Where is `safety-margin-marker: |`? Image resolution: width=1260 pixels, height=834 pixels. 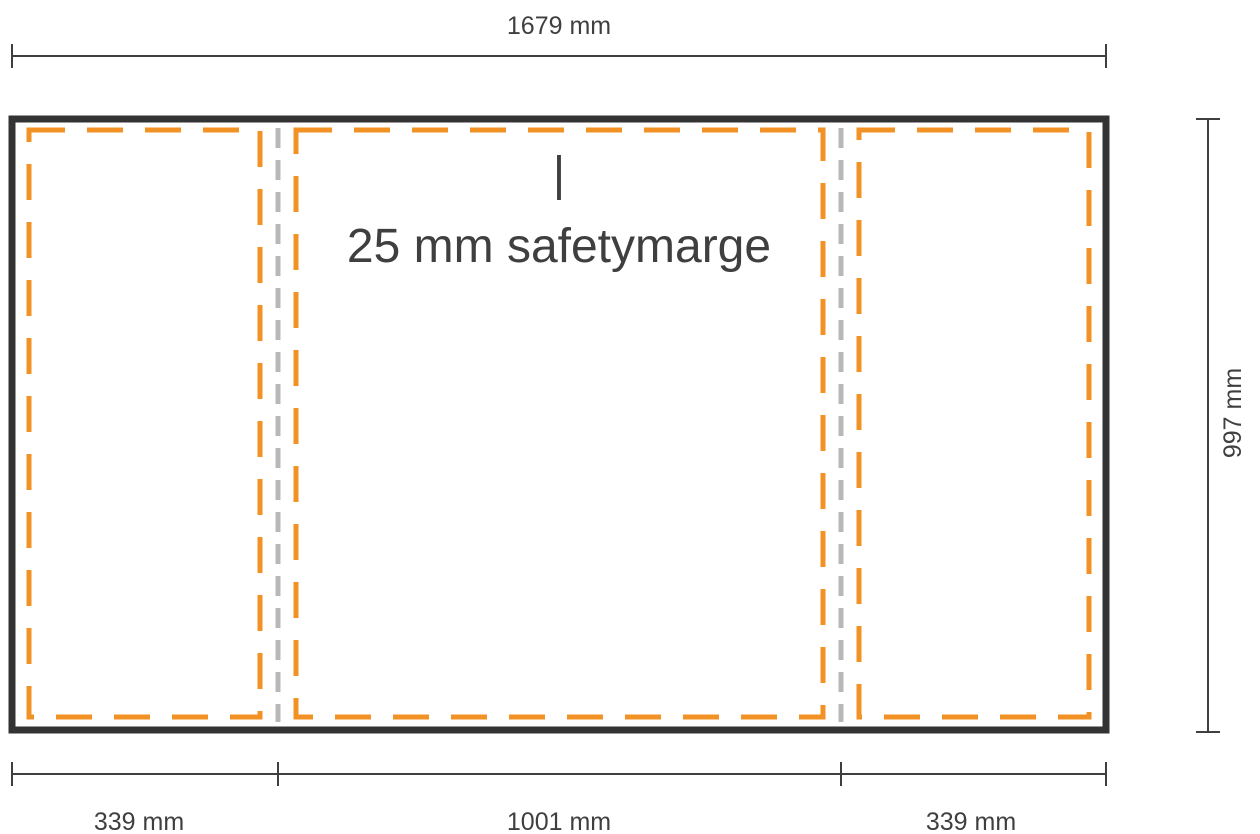
safety-margin-marker: | is located at coordinates (559, 174).